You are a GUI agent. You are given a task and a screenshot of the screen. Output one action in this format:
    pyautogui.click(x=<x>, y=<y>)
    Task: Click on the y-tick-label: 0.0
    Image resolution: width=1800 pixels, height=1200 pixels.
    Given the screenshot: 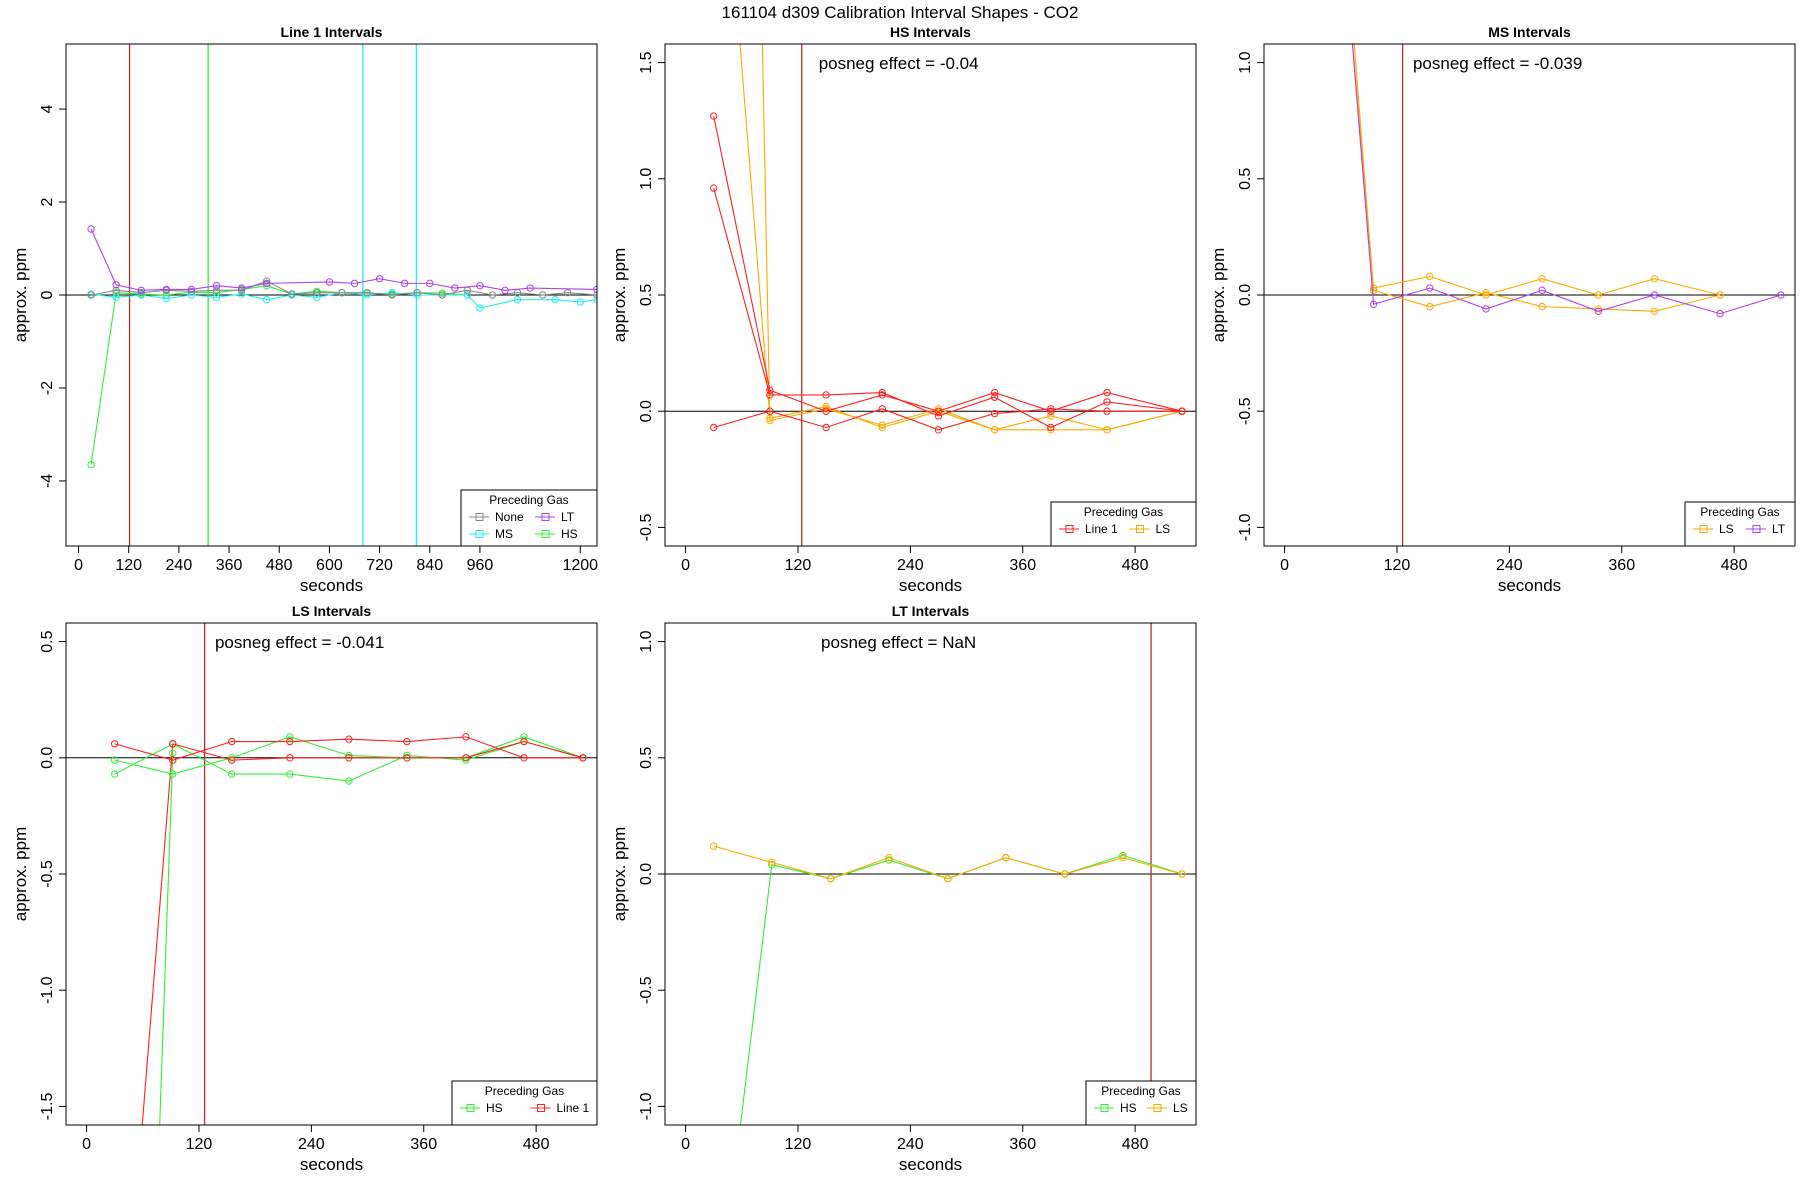 What is the action you would take?
    pyautogui.click(x=47, y=758)
    